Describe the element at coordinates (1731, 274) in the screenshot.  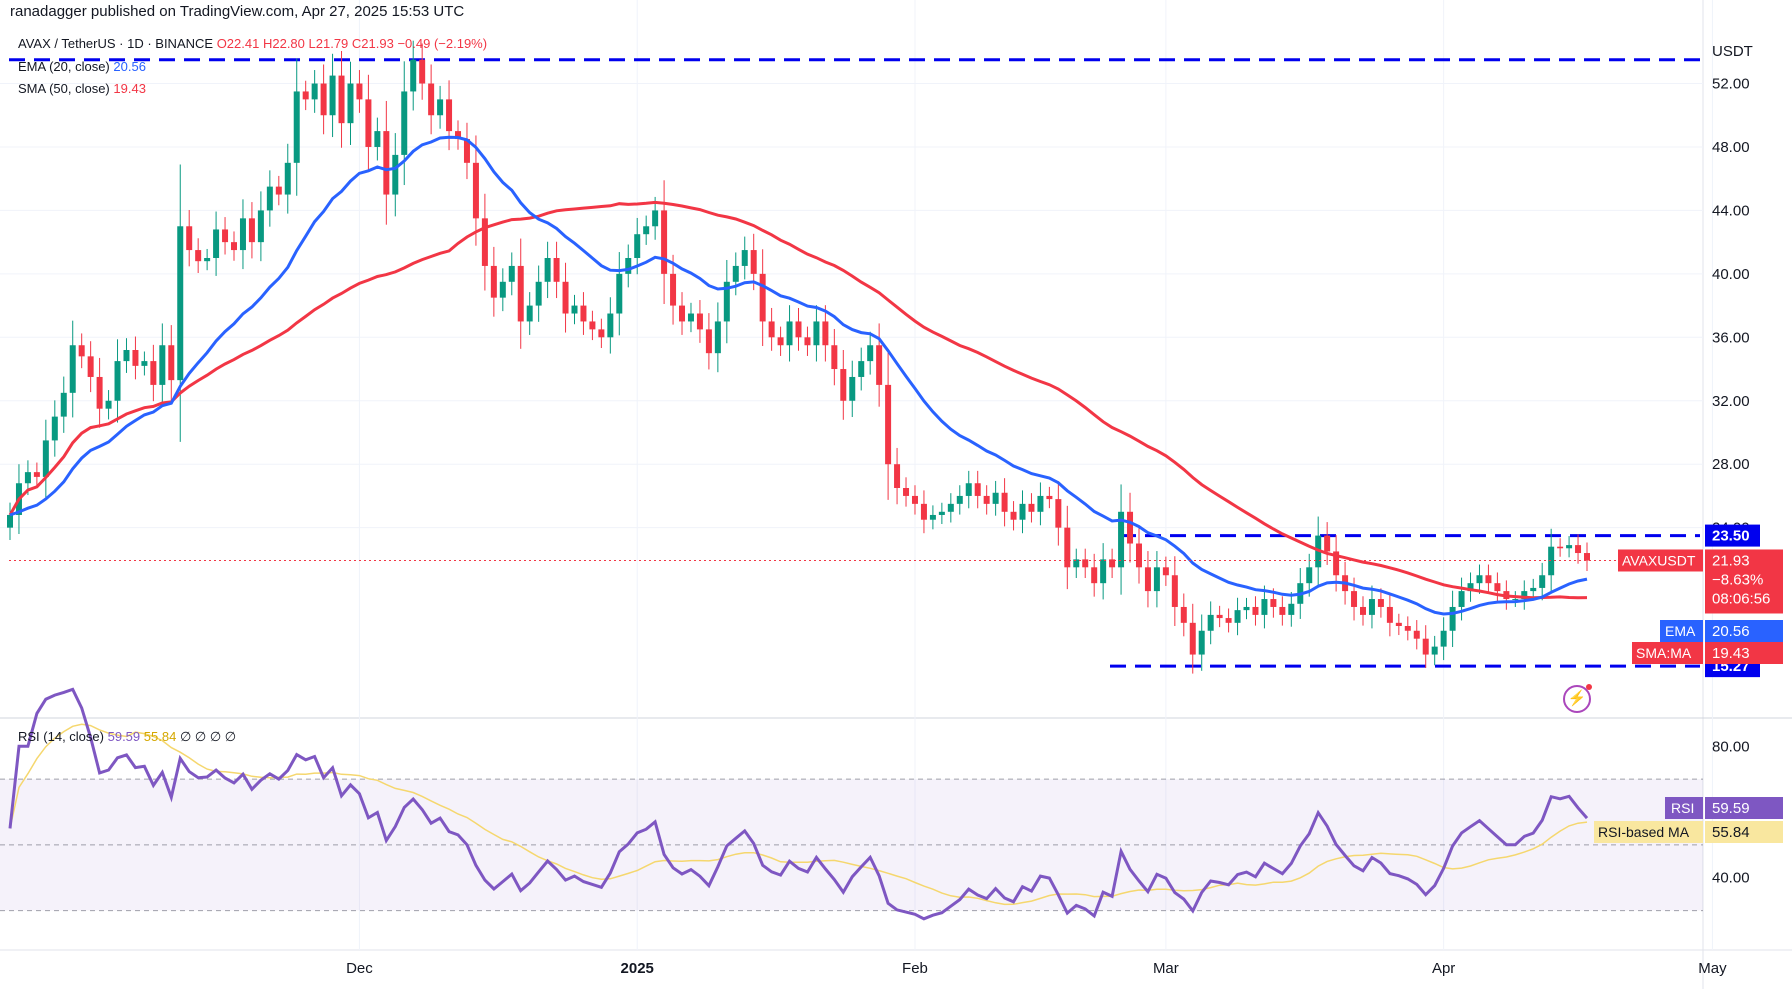
I see `price-tick-label: 40.00` at that location.